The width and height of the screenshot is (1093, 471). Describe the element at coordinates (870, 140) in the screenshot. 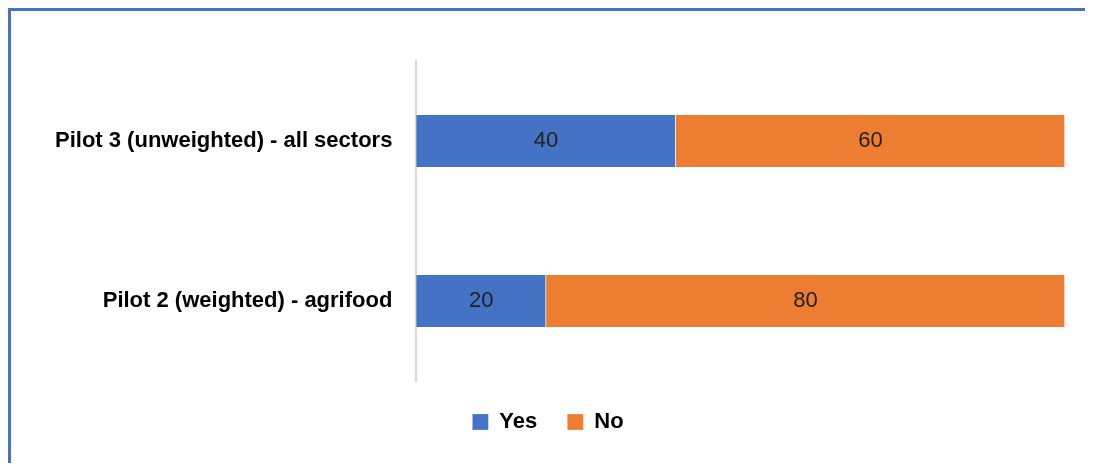

I see `data-label: 60` at that location.